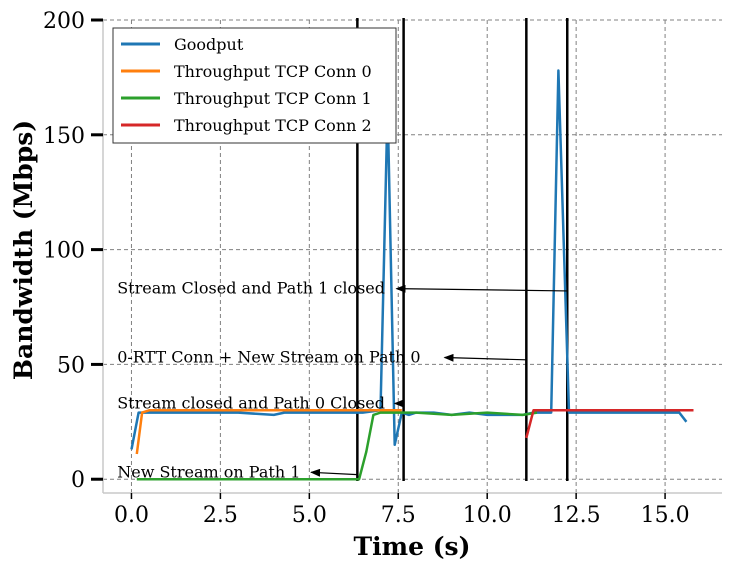 This screenshot has width=732, height=570. What do you see at coordinates (665, 515) in the screenshot?
I see `x-tick-label: 15.0` at bounding box center [665, 515].